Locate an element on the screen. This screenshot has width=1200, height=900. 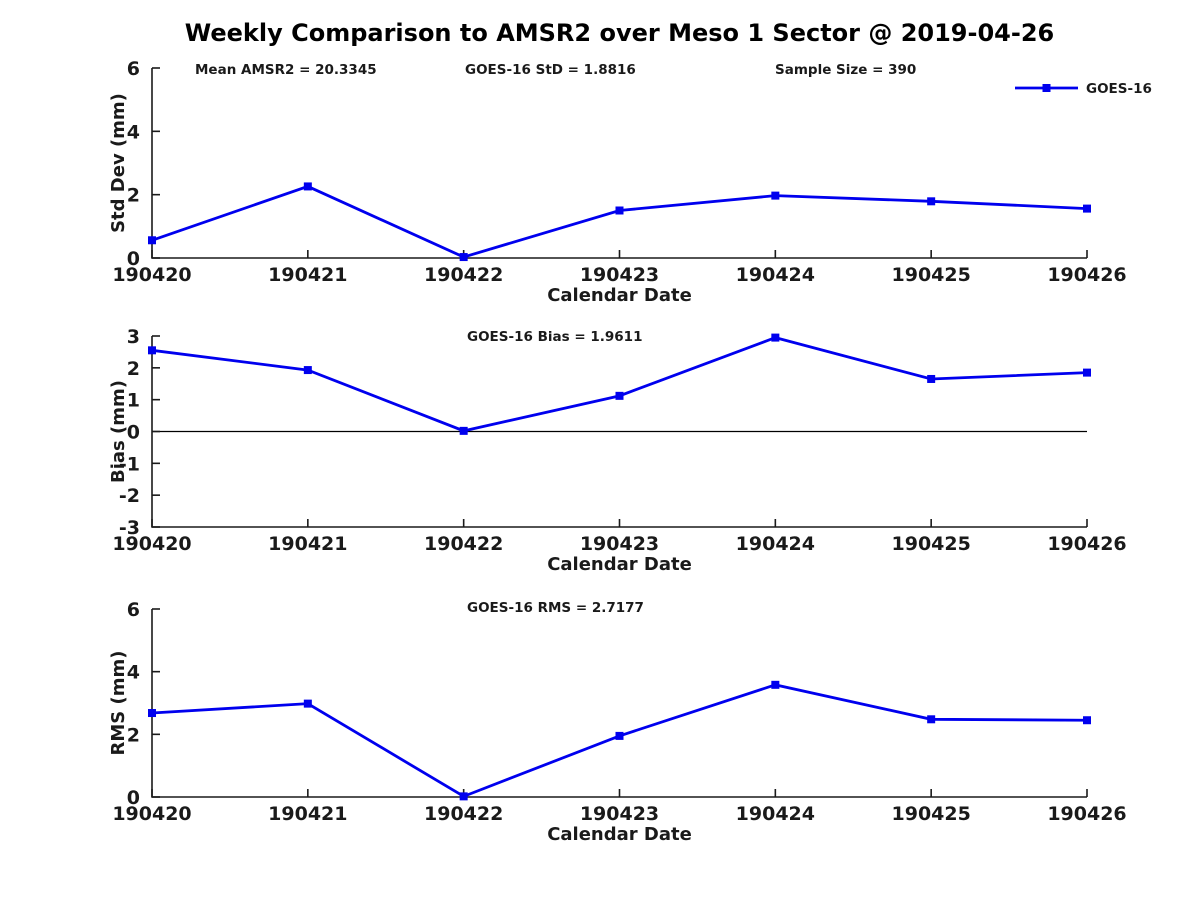
legend-marker is located at coordinates (1046, 88).